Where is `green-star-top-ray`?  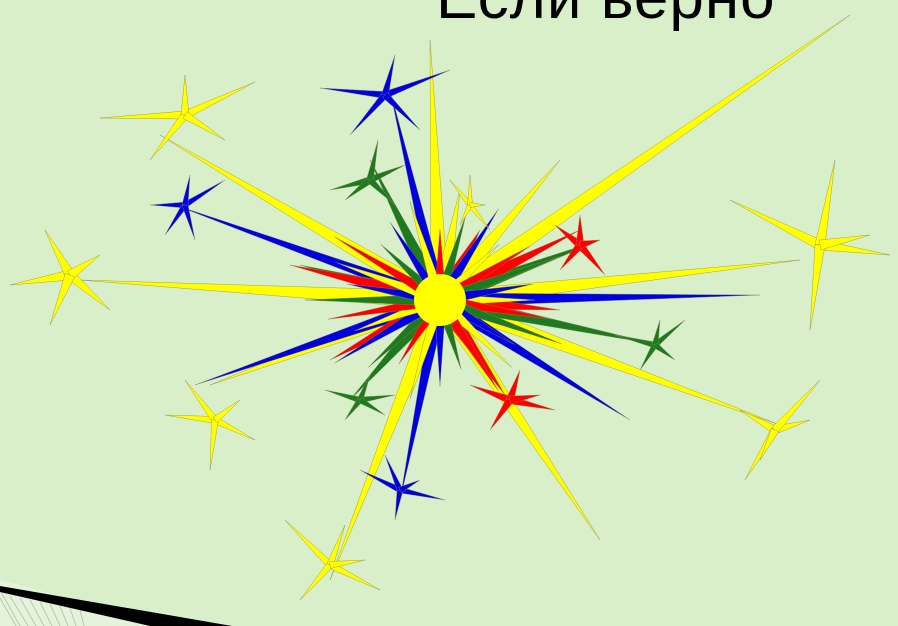
green-star-top-ray is located at coordinates (381, 191).